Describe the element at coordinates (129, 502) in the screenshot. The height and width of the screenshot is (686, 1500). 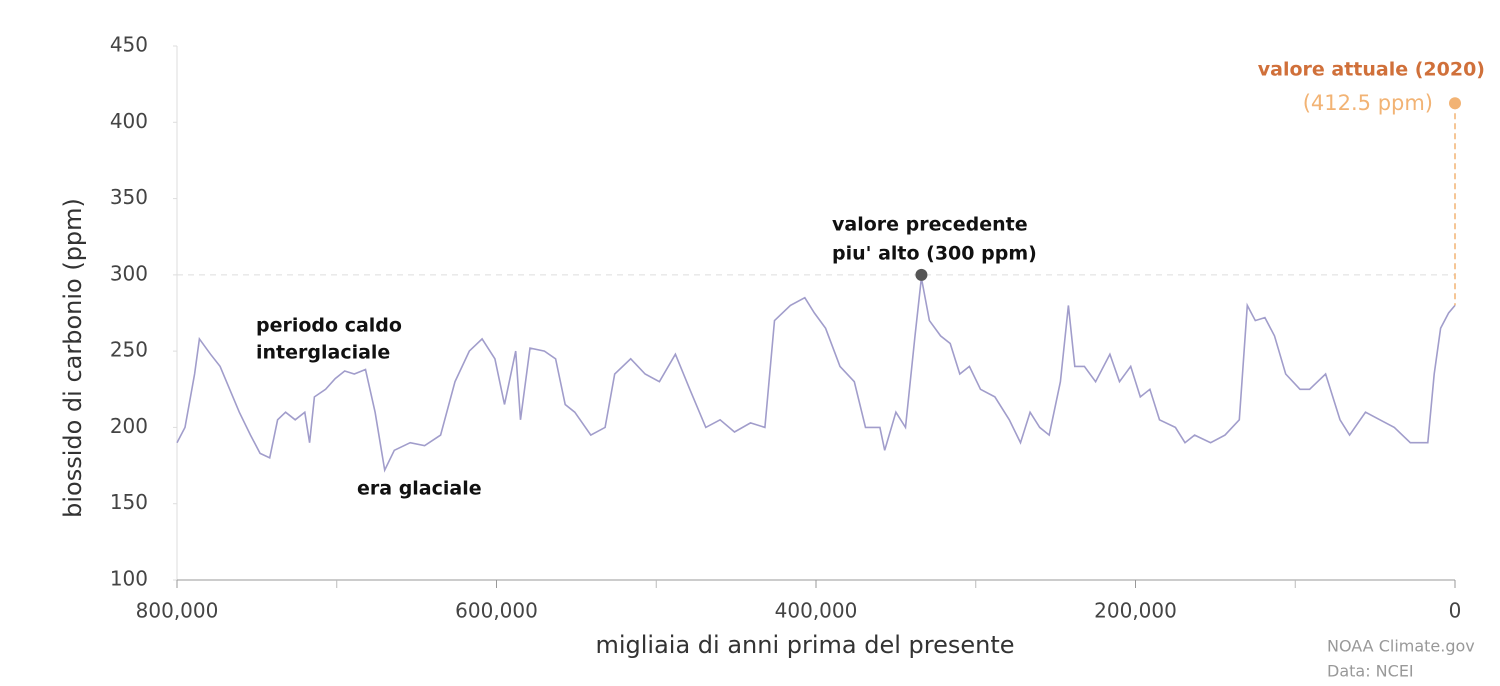
I see `y-tick-label: 150` at that location.